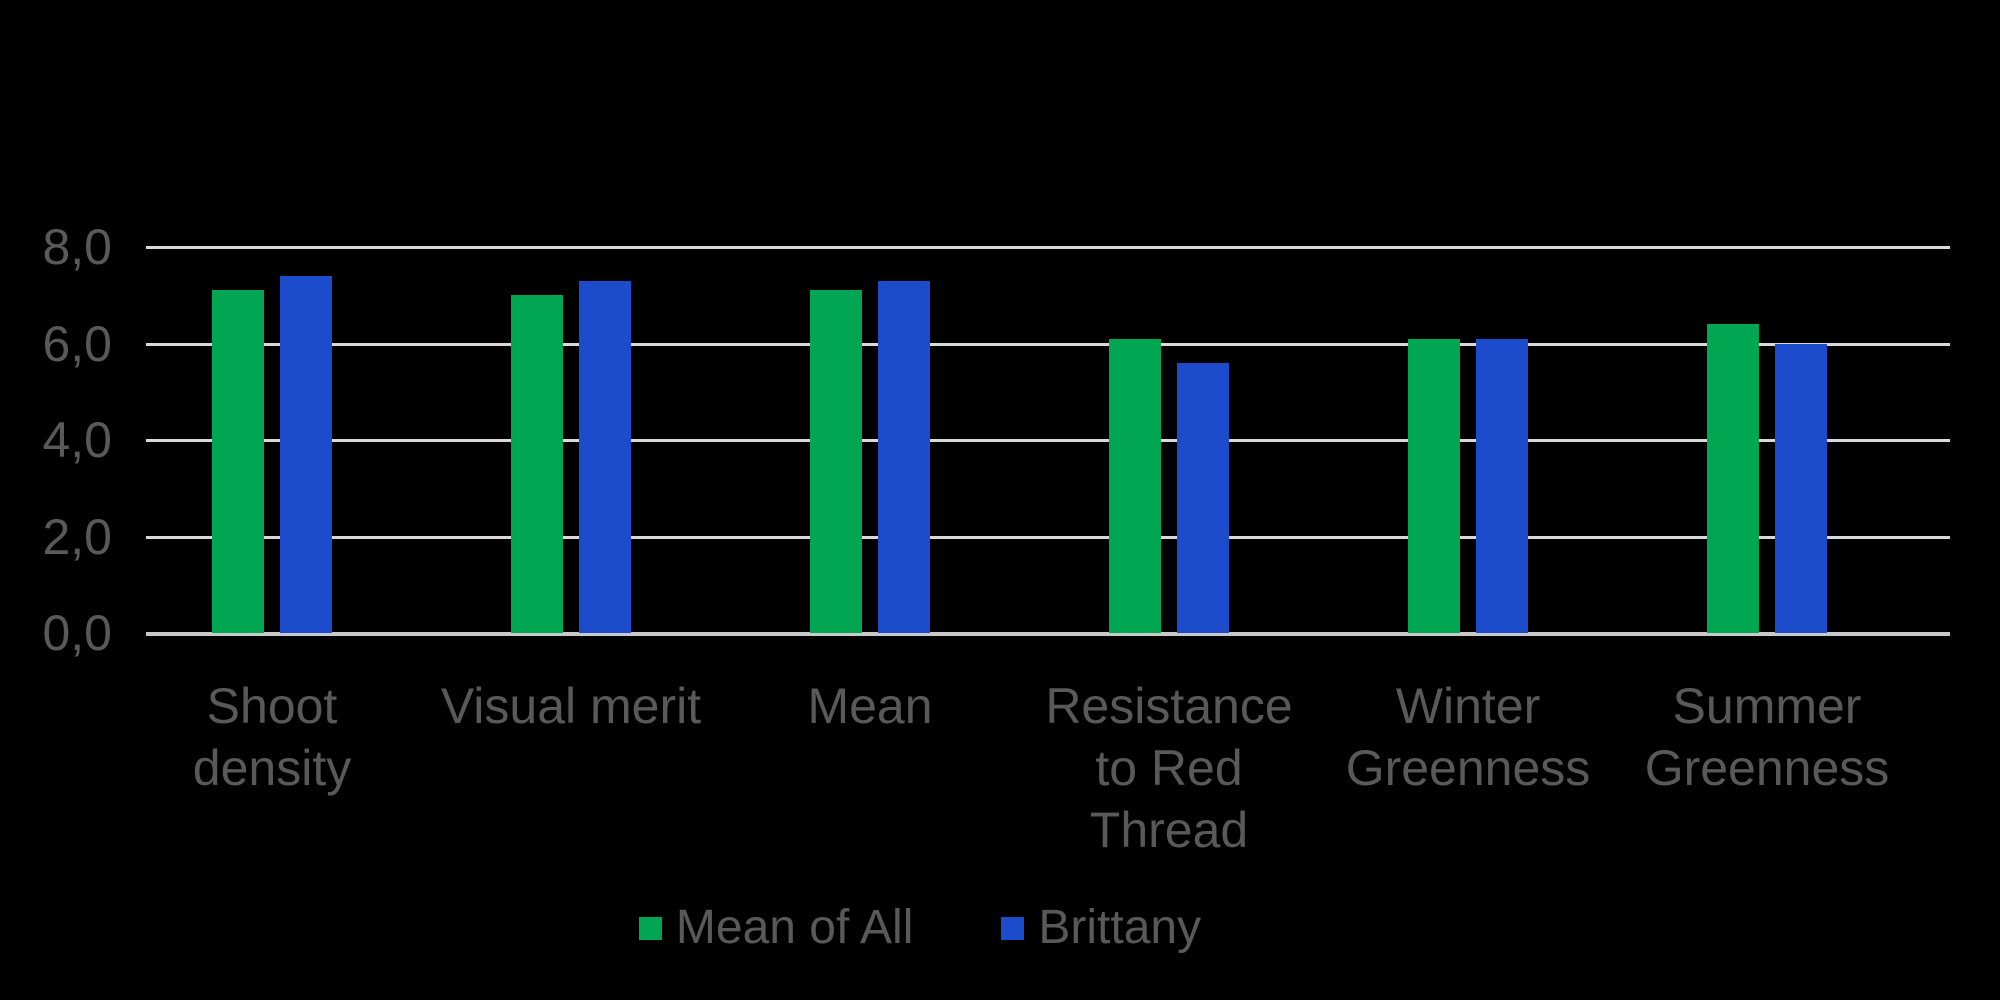 The width and height of the screenshot is (2000, 1000). I want to click on y-tick-label-6-0: 6,0, so click(77, 343).